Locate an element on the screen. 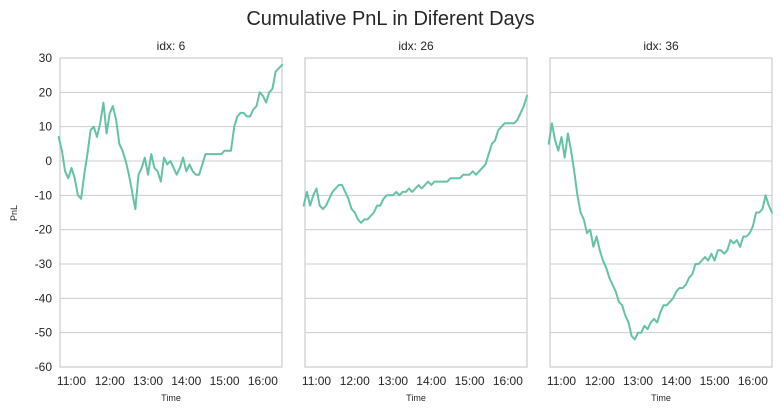  y-tick-label: 0 is located at coordinates (48, 161).